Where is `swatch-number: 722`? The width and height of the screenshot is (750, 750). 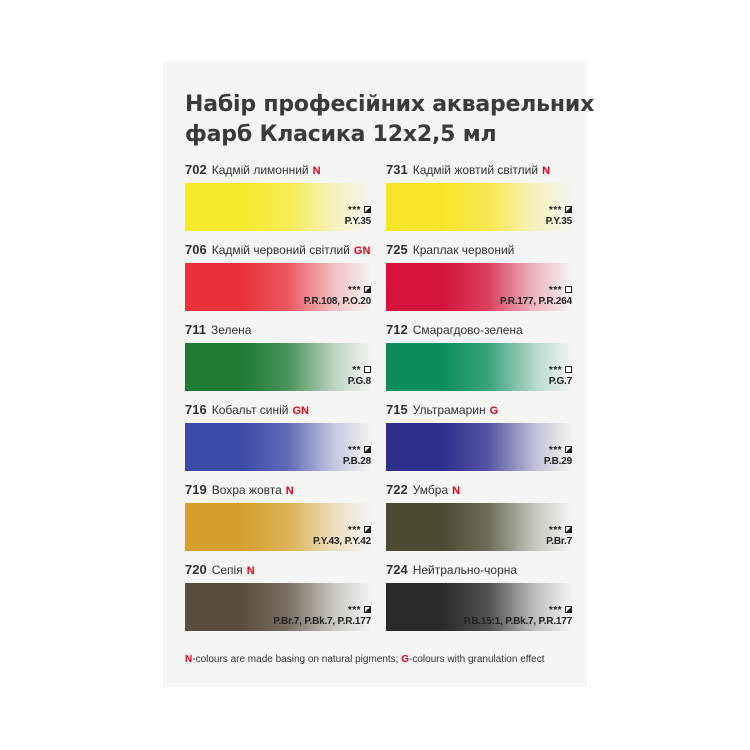 swatch-number: 722 is located at coordinates (397, 489).